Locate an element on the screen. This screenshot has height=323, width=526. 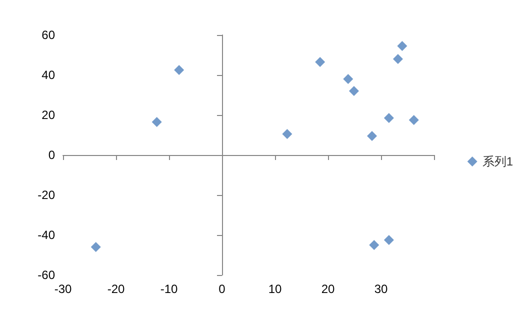
x-tick-label: -10 is located at coordinates (169, 289).